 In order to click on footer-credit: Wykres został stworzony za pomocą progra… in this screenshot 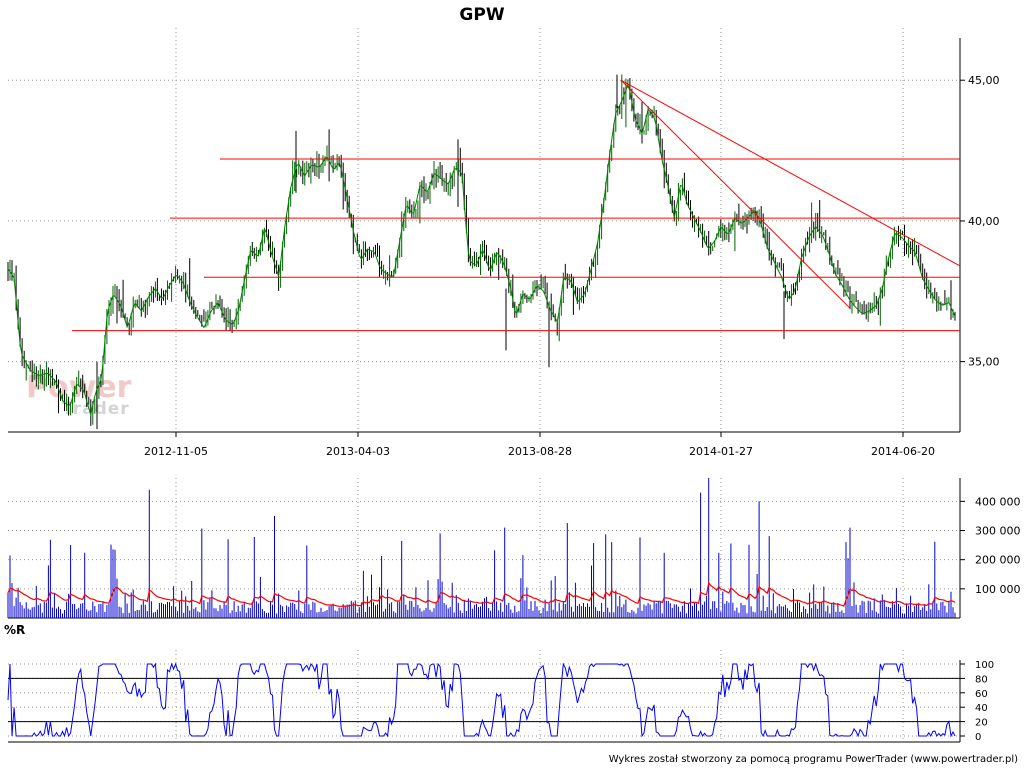, I will do `click(813, 759)`.